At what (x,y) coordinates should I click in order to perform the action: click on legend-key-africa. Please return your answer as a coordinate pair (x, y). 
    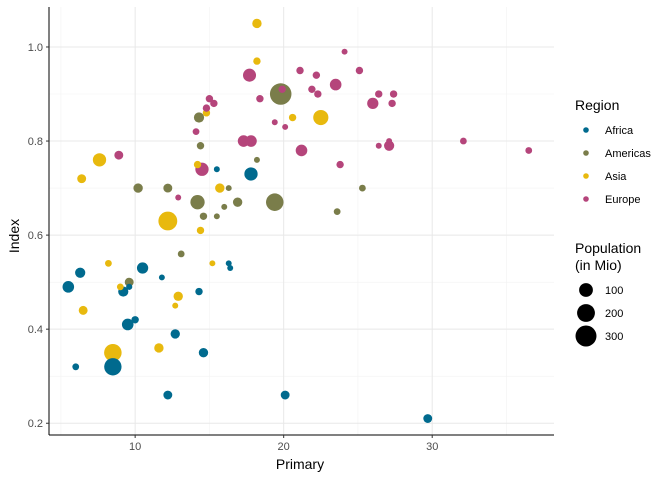
    Looking at the image, I should click on (586, 130).